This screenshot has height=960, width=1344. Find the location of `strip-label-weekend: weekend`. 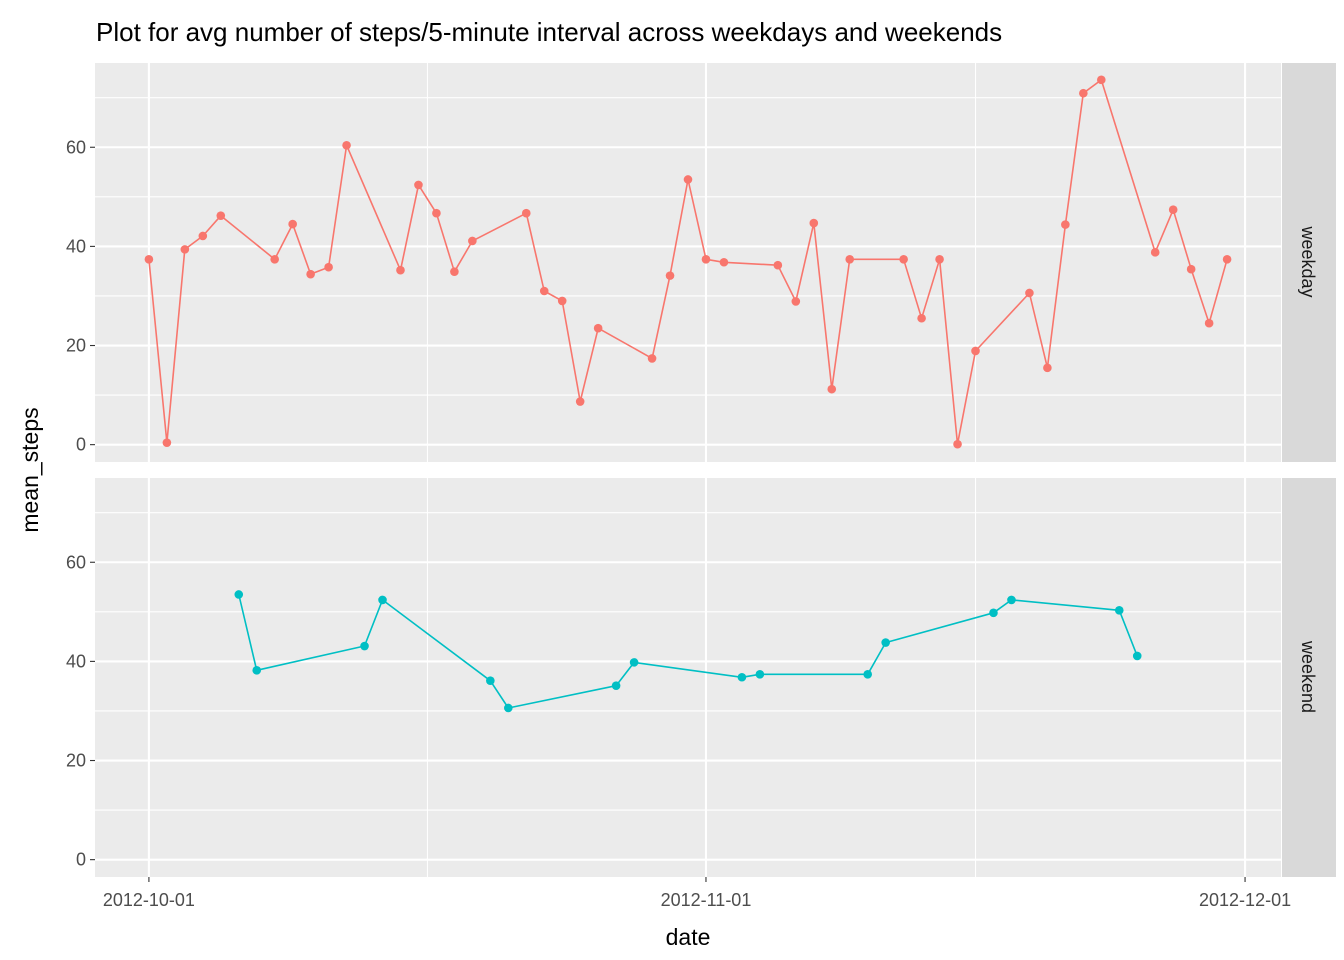

strip-label-weekend: weekend is located at coordinates (1308, 676).